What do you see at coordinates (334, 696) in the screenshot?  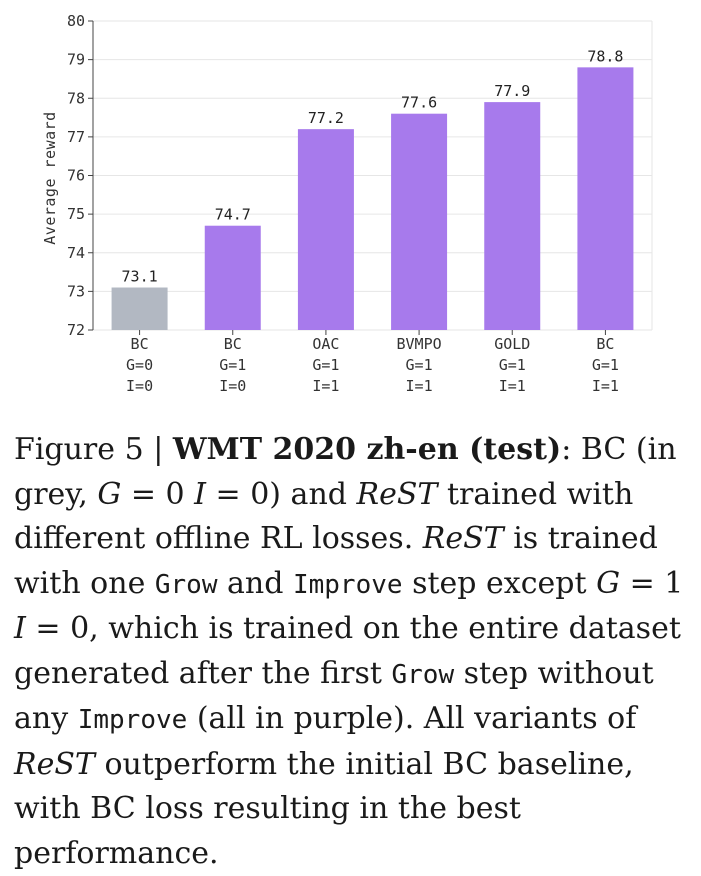 I see `caption-text: step without any` at bounding box center [334, 696].